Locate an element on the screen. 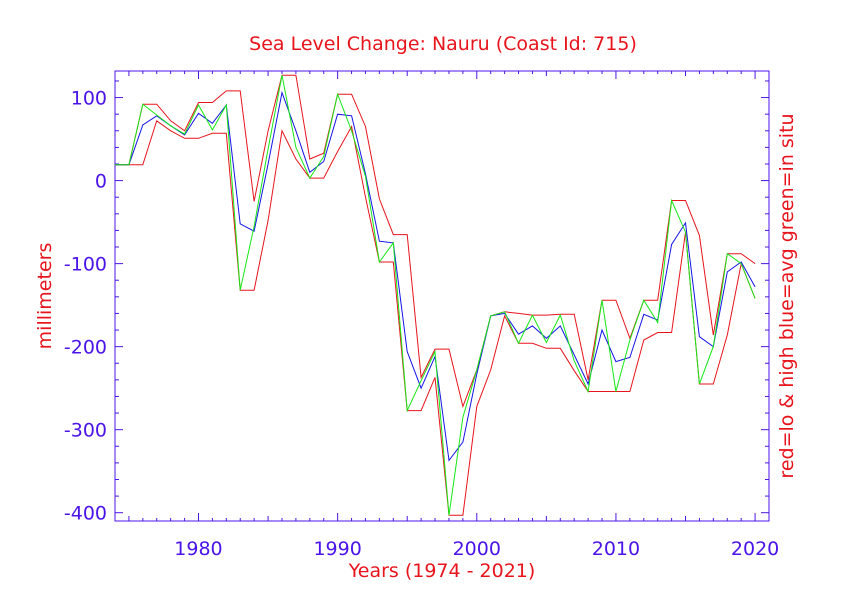  y-tick-label: 100 is located at coordinates (89, 99).